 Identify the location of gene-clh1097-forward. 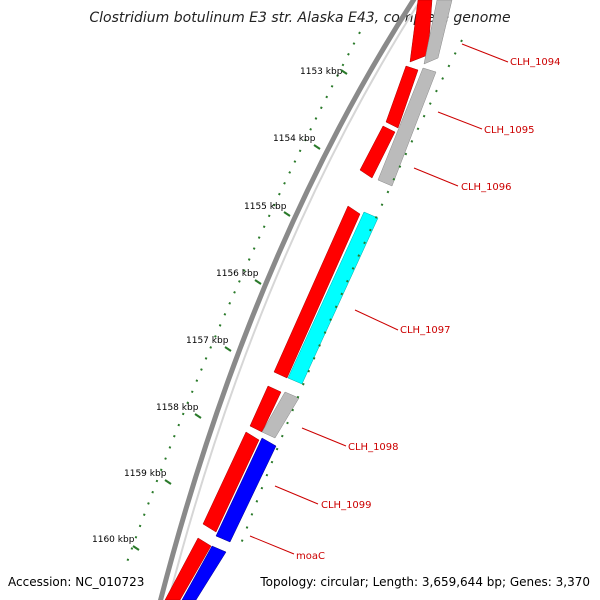
(317, 292).